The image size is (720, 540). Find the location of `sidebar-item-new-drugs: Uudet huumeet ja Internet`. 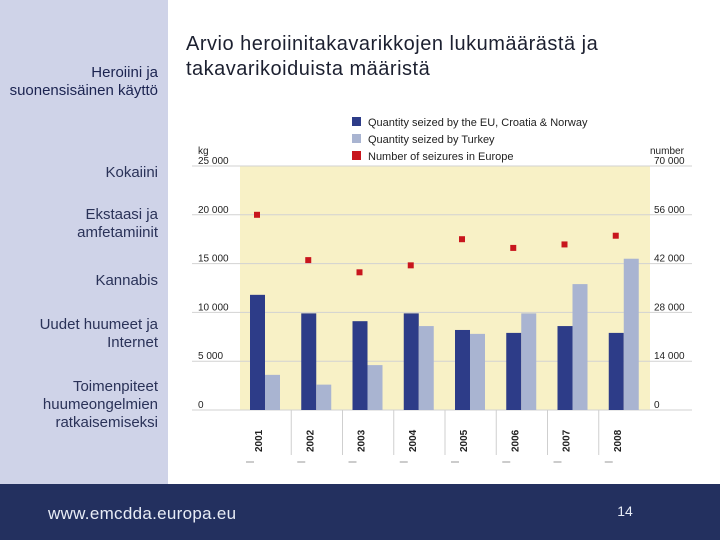

sidebar-item-new-drugs: Uudet huumeet ja Internet is located at coordinates (98, 333).